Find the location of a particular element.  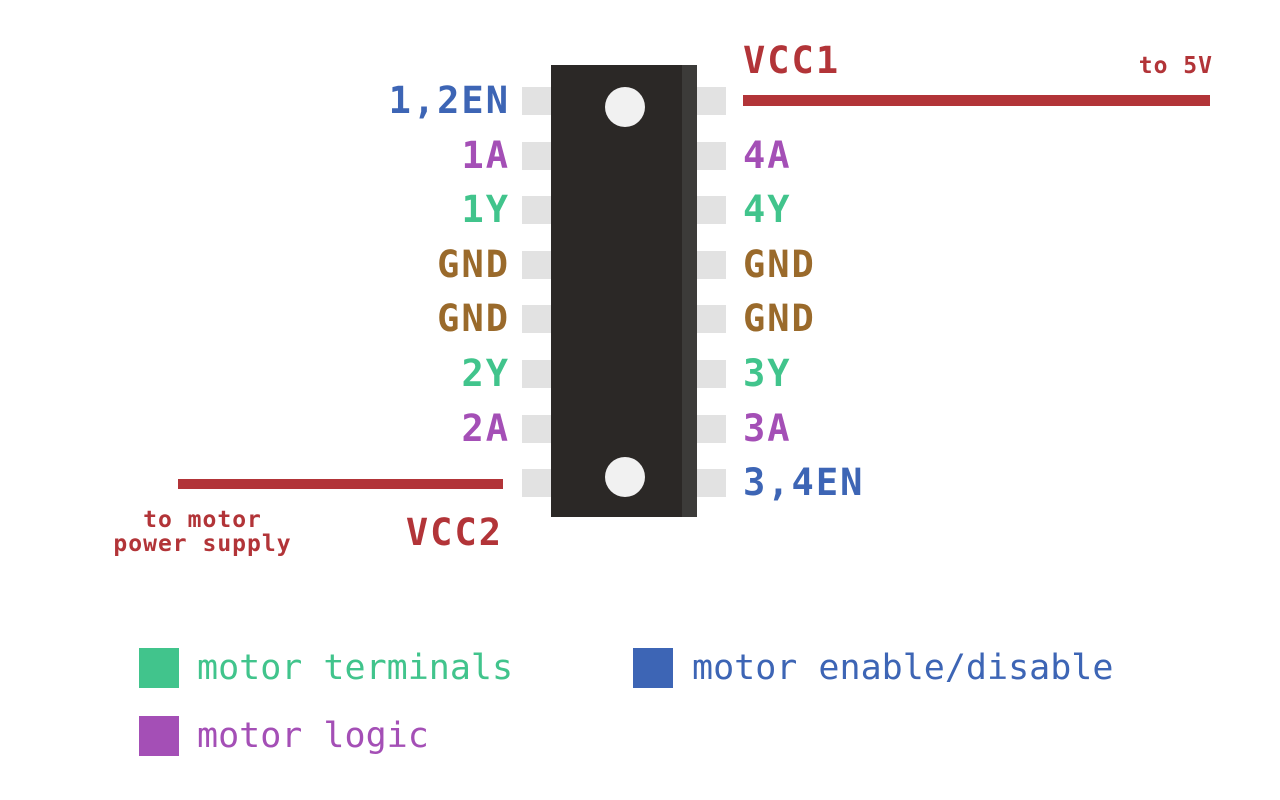

vcc1-wire is located at coordinates (976, 100).